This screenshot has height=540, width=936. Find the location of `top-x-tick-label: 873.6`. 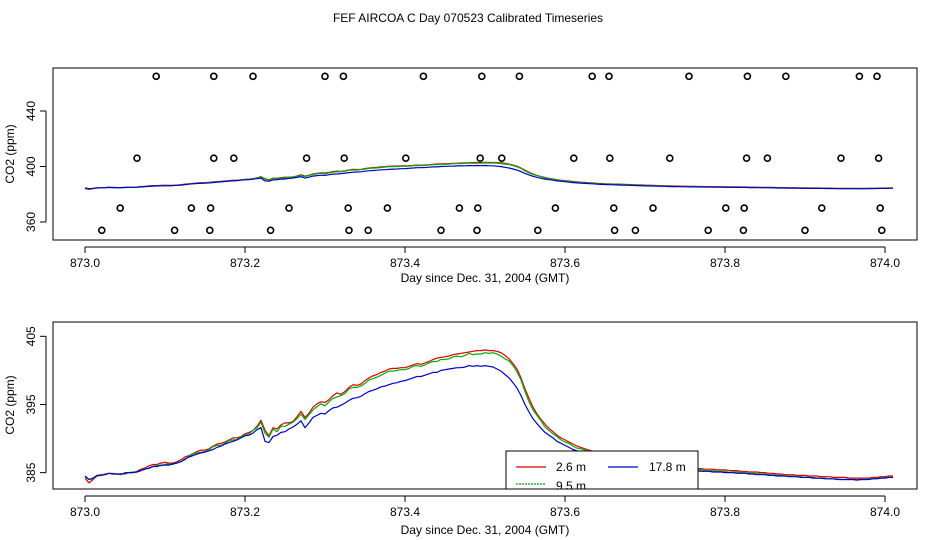

top-x-tick-label: 873.6 is located at coordinates (565, 263).